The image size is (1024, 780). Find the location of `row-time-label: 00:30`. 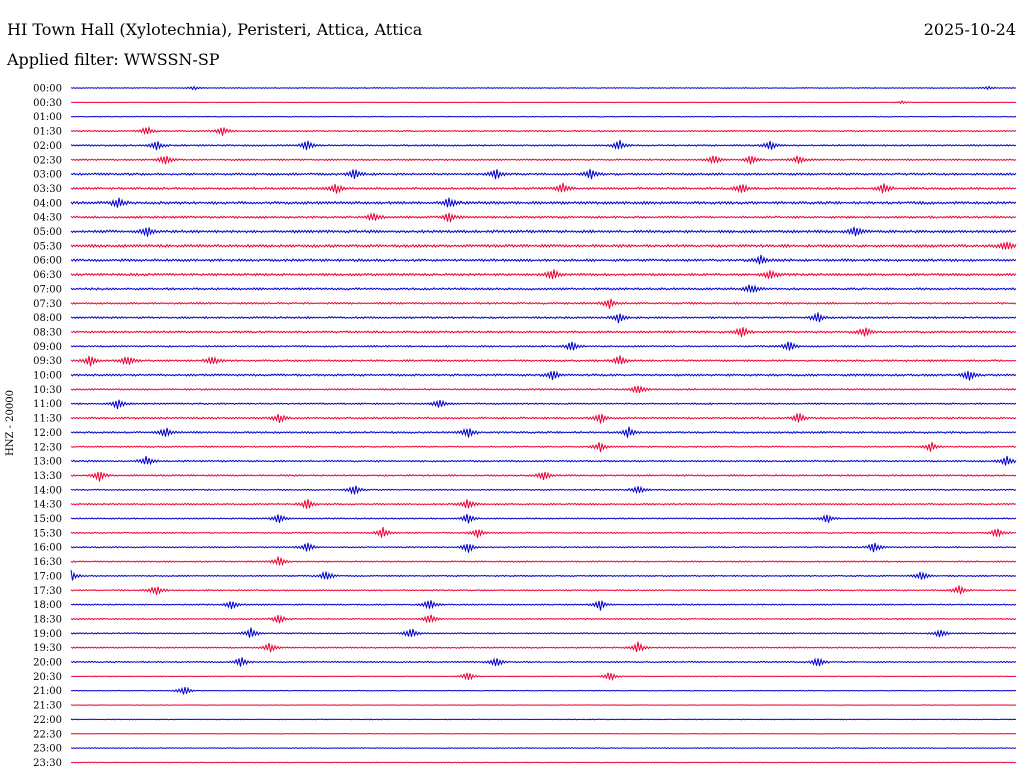

row-time-label: 00:30 is located at coordinates (47, 103).